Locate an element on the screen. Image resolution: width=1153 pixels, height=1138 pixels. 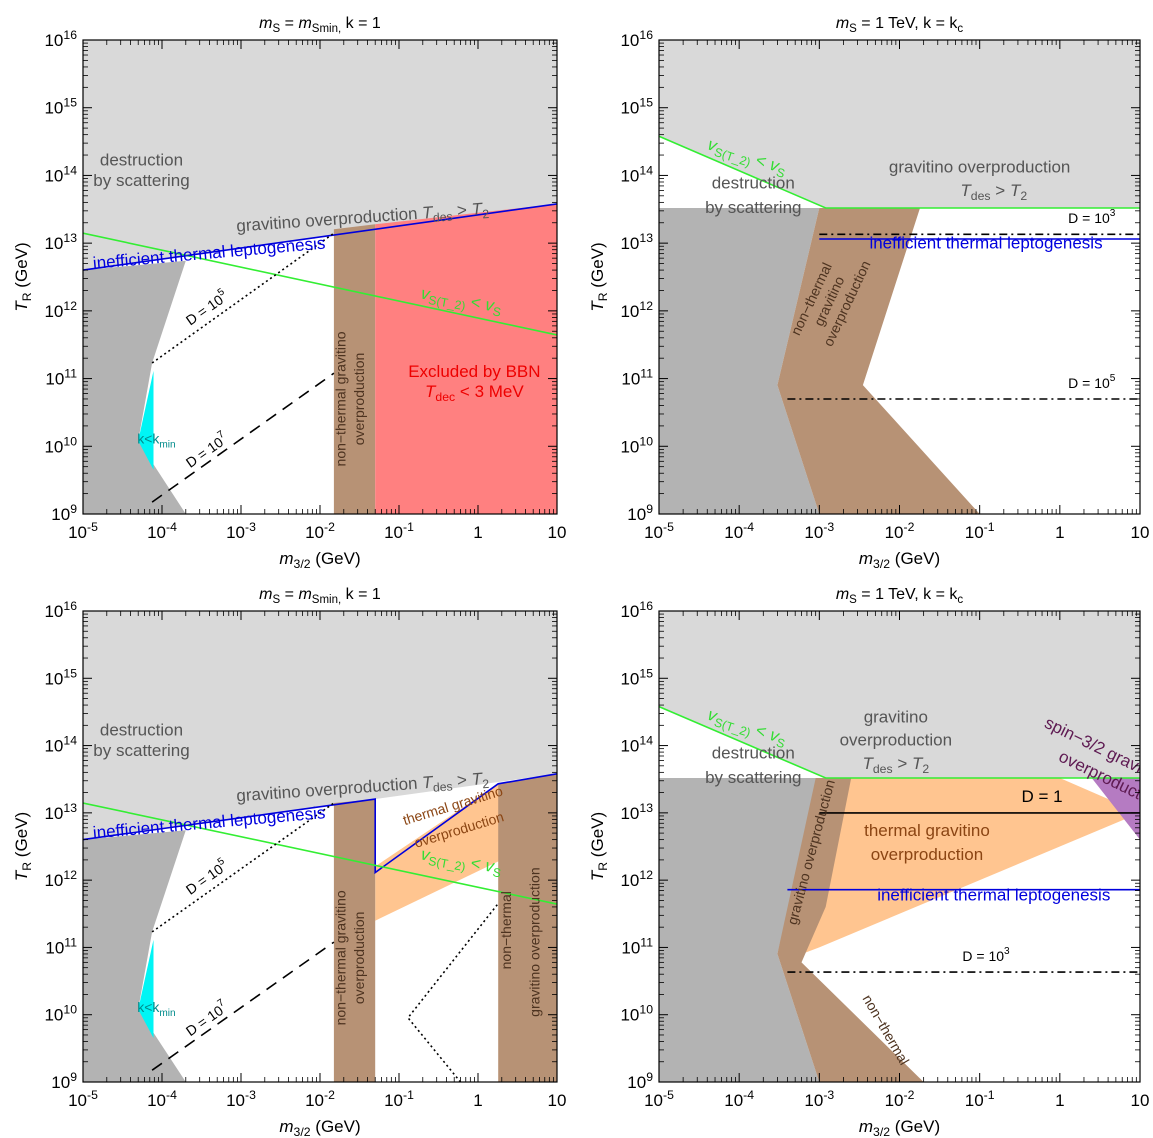
annotation-2: gravitino is located at coordinates (896, 717).